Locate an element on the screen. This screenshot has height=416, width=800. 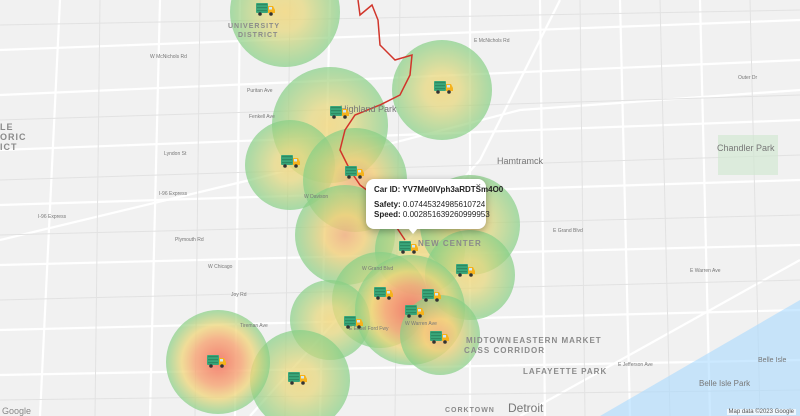
svg-text: W Warren Ave is located at coordinates (421, 324).